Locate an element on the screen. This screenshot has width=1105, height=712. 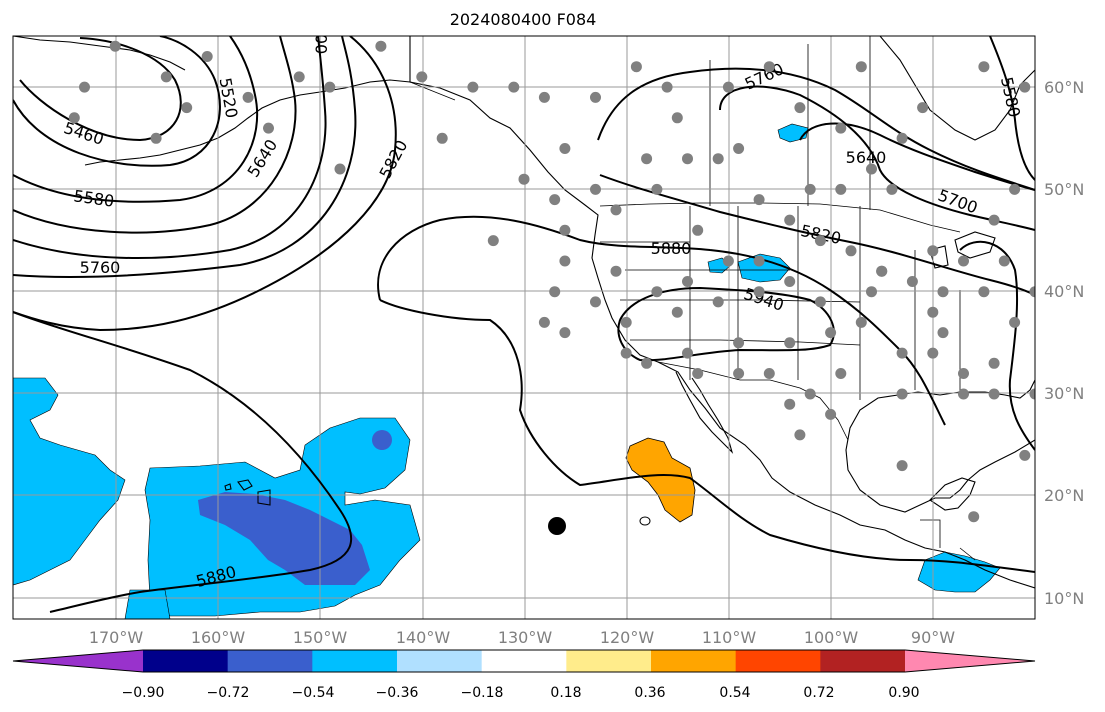
colorbar-tick-label: 0.18 is located at coordinates (565, 693).